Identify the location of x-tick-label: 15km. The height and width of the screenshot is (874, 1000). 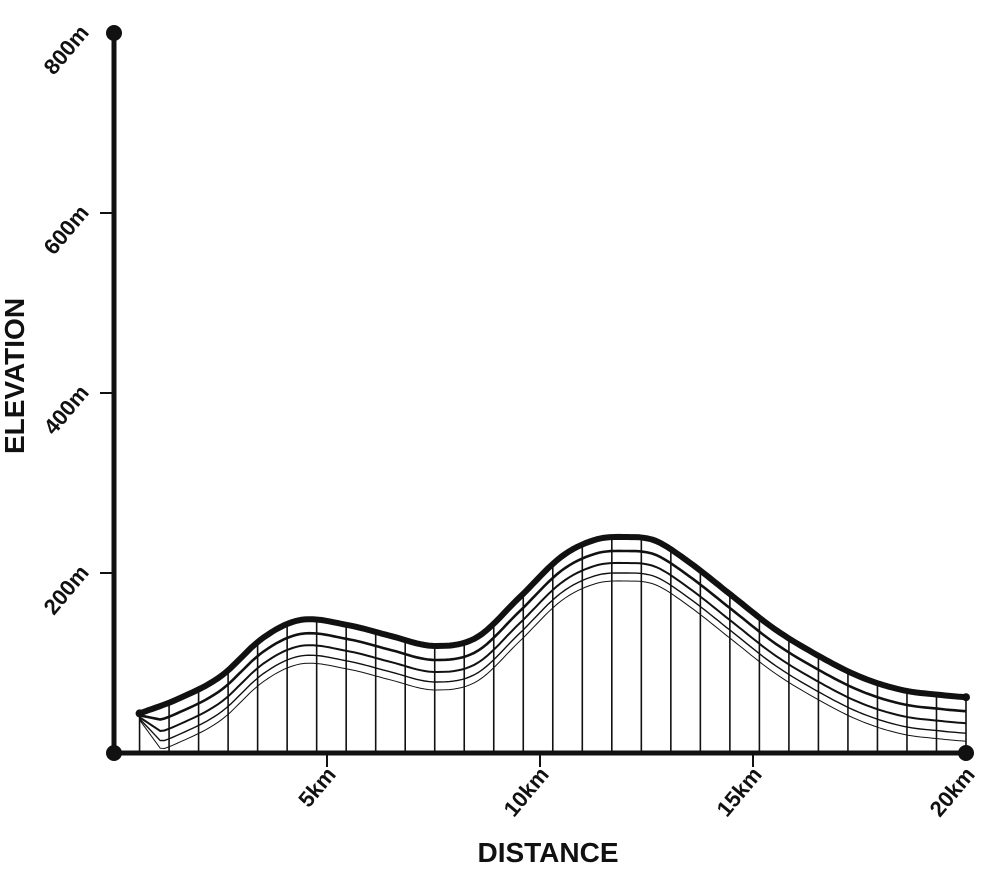
(739, 791).